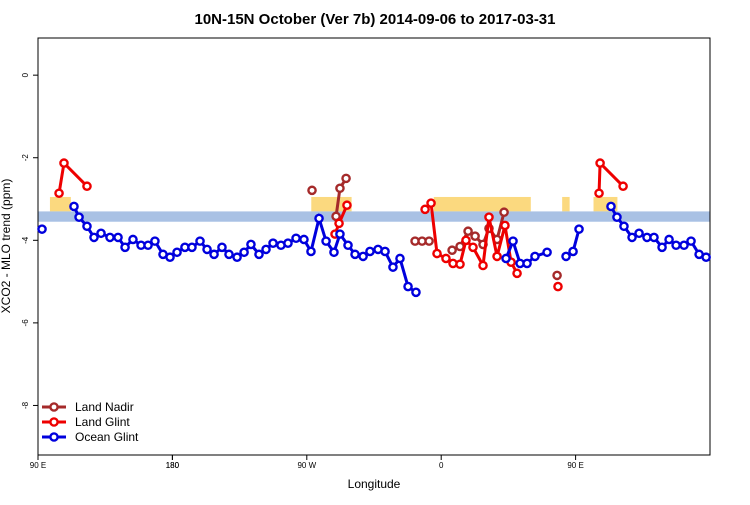 The image size is (750, 505). Describe the element at coordinates (107, 437) in the screenshot. I see `legend-label: Ocean Glint` at that location.